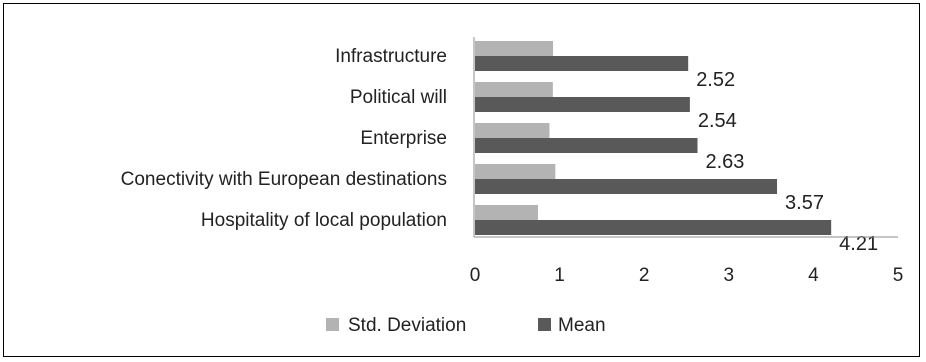  I want to click on category-label: Infrastructure, so click(391, 56).